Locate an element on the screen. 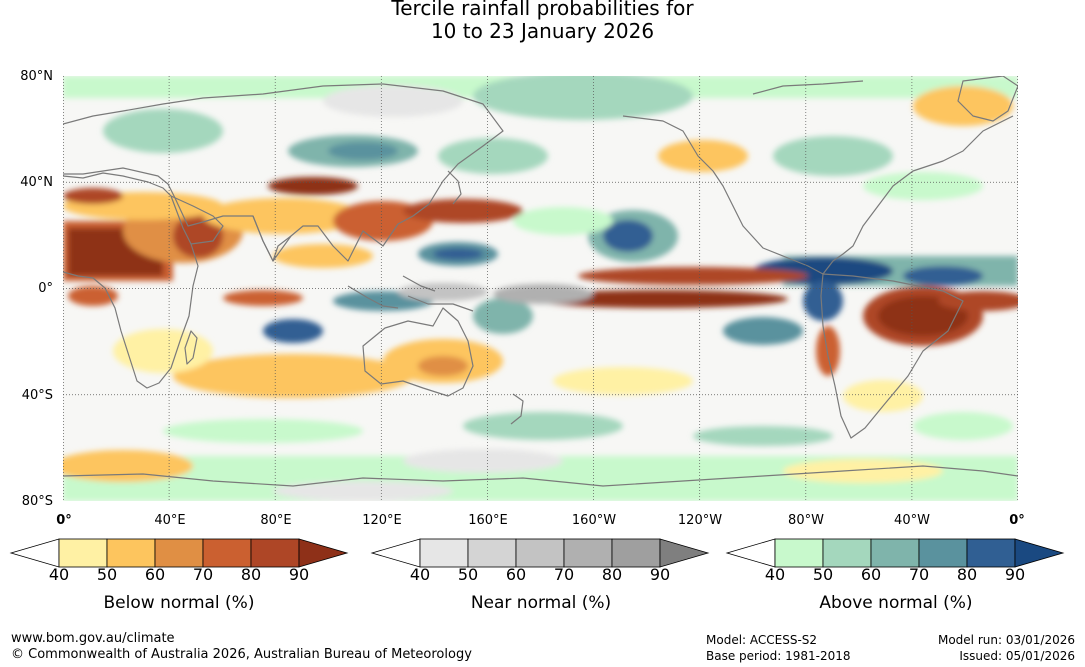  lat-label-0: 0° is located at coordinates (45, 288).